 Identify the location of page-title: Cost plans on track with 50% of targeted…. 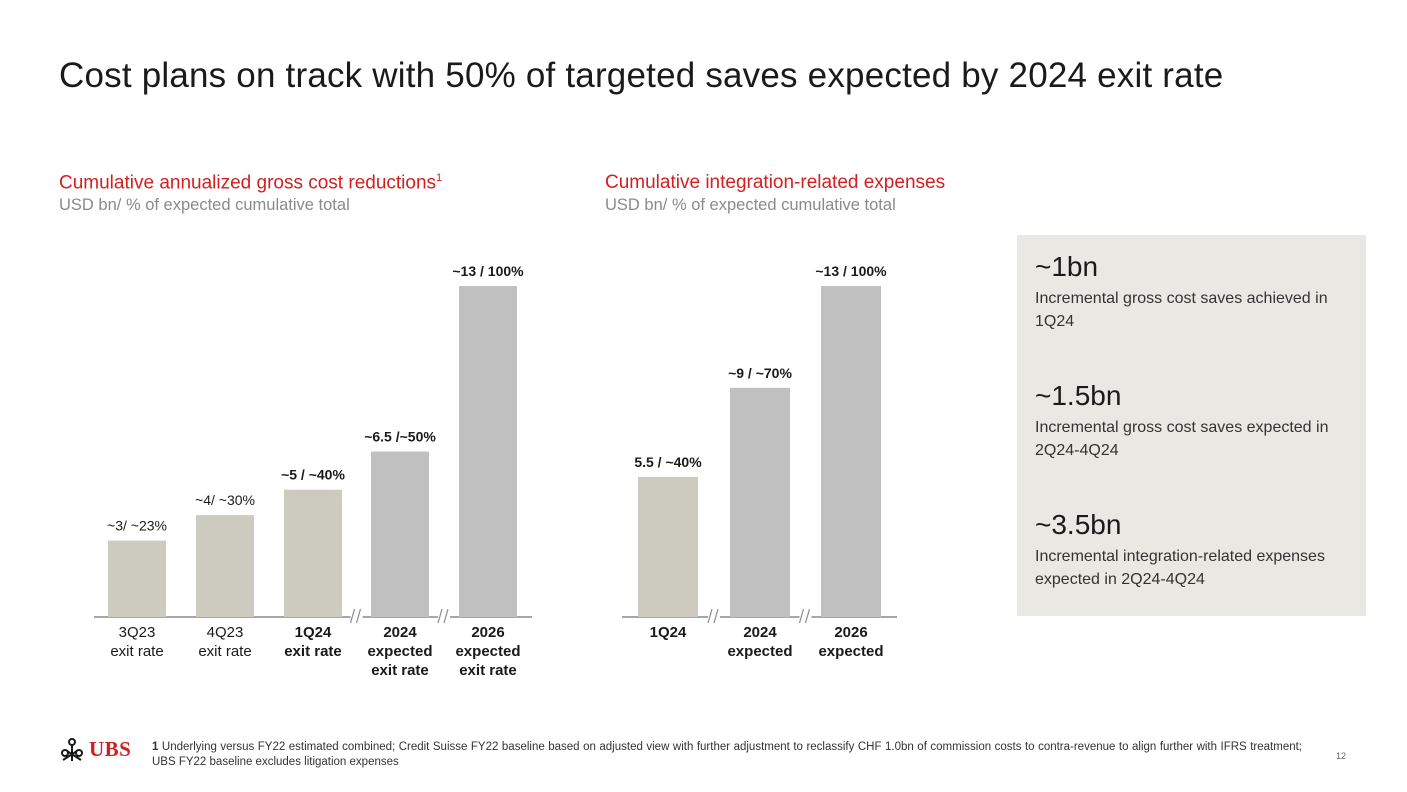
(641, 75).